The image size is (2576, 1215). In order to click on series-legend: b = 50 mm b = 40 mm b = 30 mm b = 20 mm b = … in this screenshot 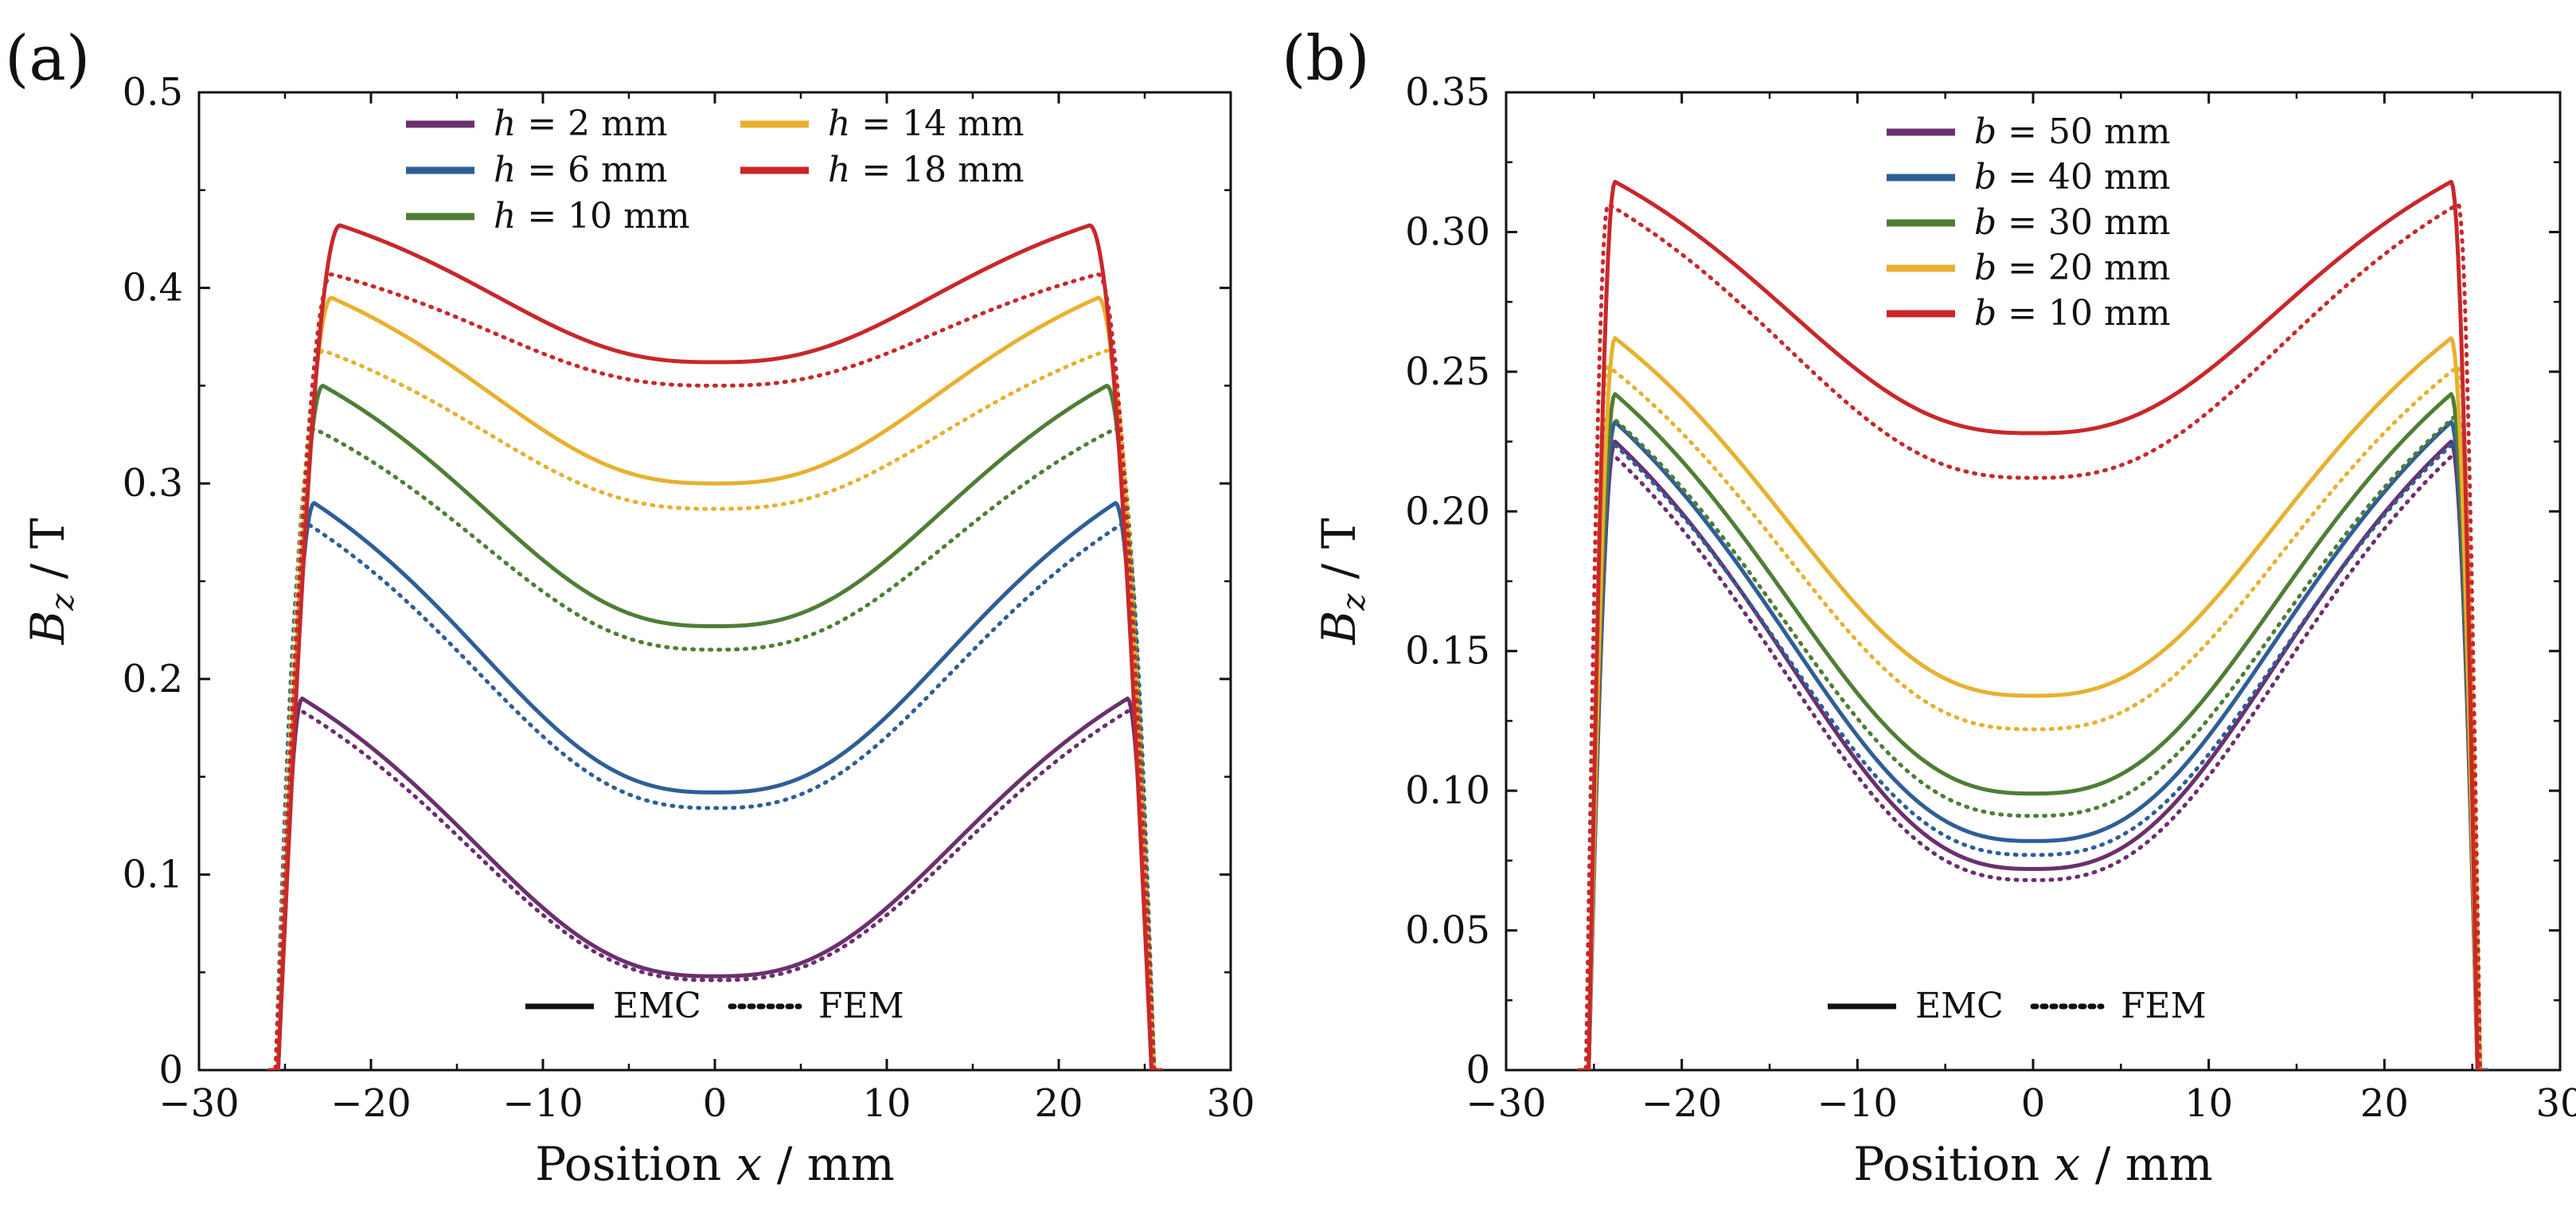, I will do `click(2028, 222)`.